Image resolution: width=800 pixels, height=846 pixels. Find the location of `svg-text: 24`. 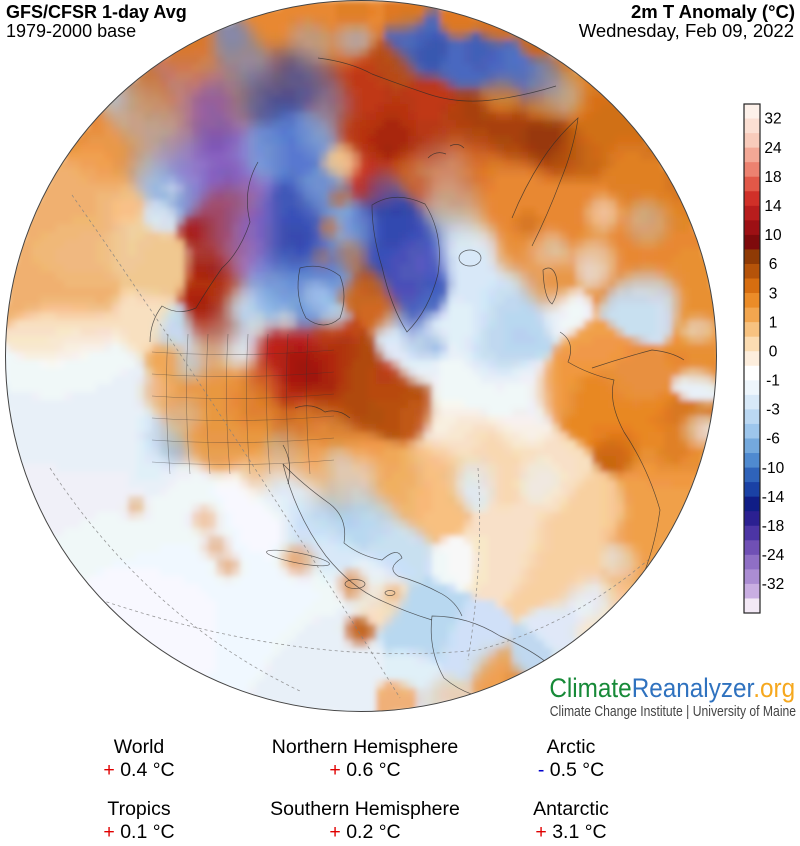

svg-text: 24 is located at coordinates (773, 148).